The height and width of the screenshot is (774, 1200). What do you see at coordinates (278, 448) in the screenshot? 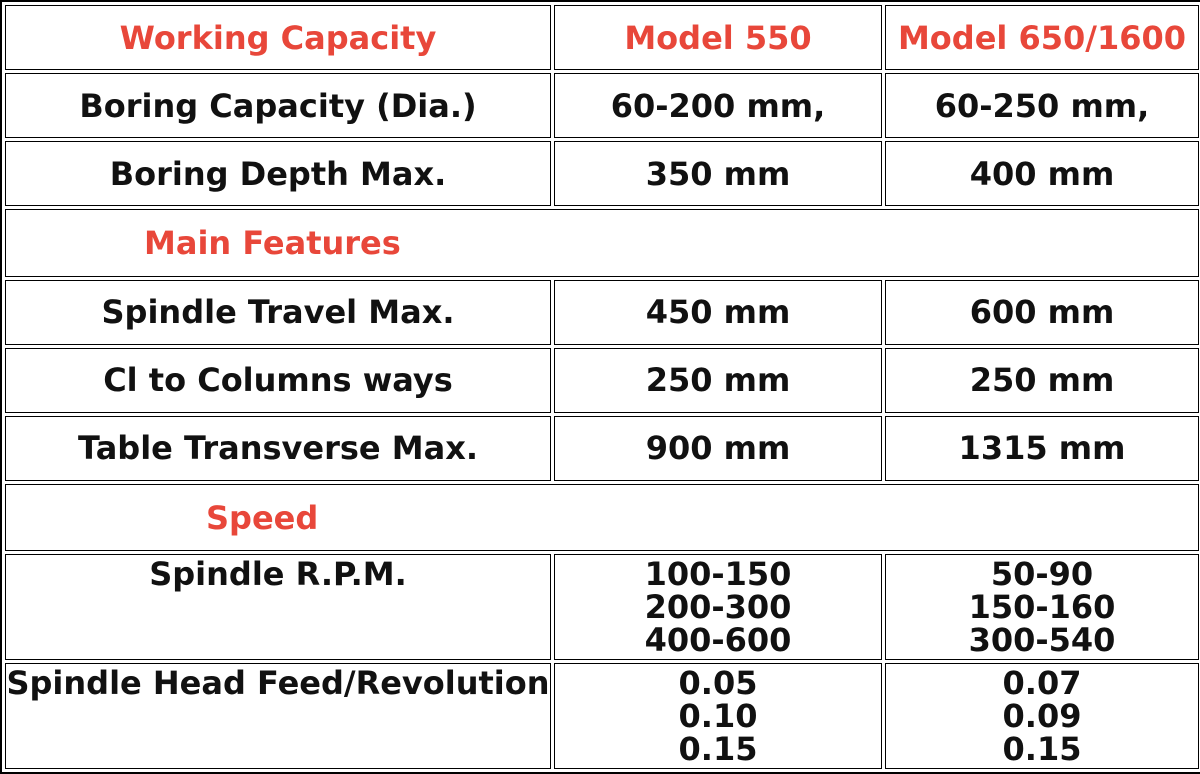
I see `row-label: Table Transverse Max.` at bounding box center [278, 448].